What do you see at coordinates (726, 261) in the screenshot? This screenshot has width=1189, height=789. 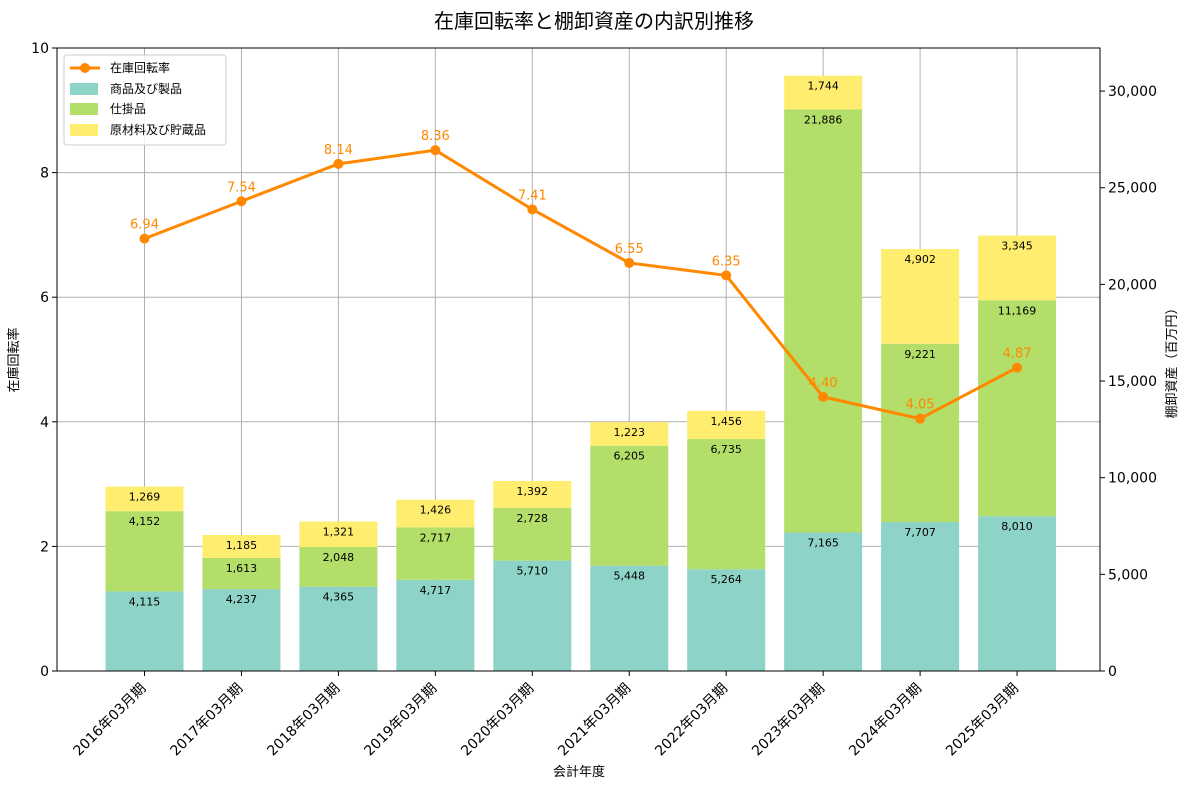 I see `turnover-value-label: 6.35` at bounding box center [726, 261].